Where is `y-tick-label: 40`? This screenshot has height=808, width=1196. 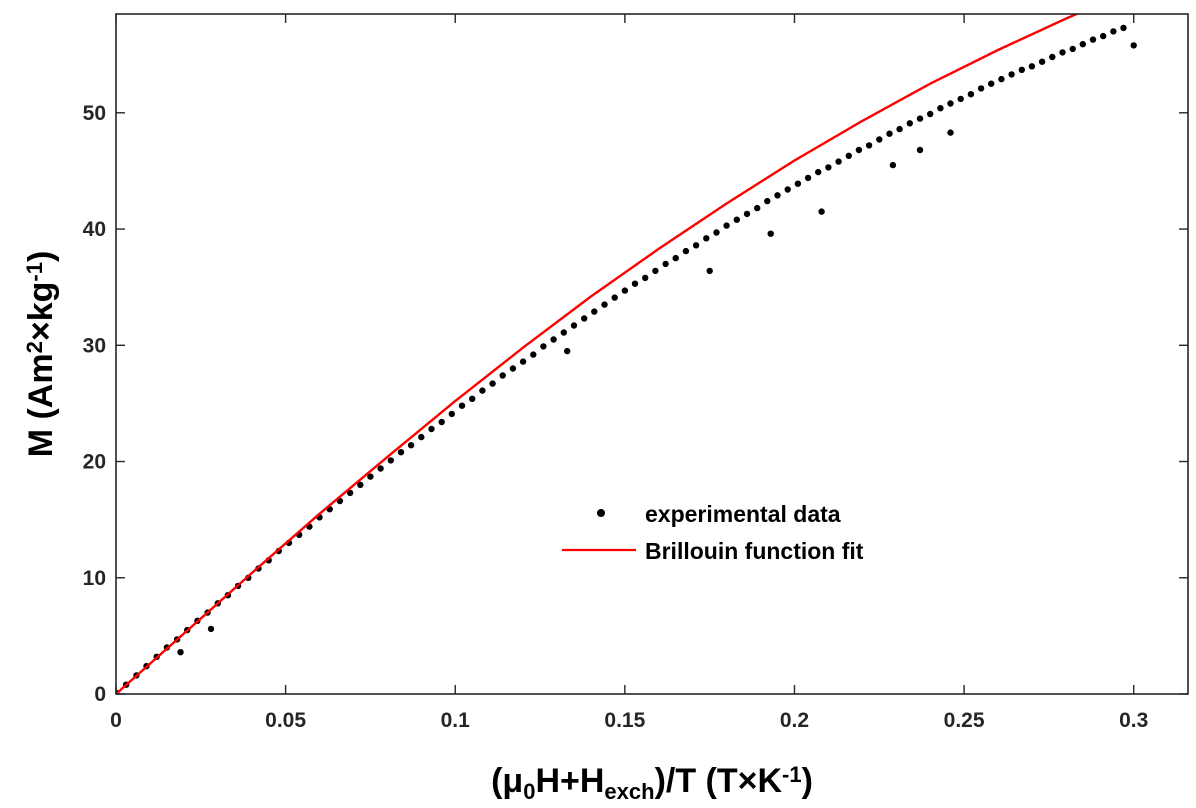 y-tick-label: 40 is located at coordinates (94, 229).